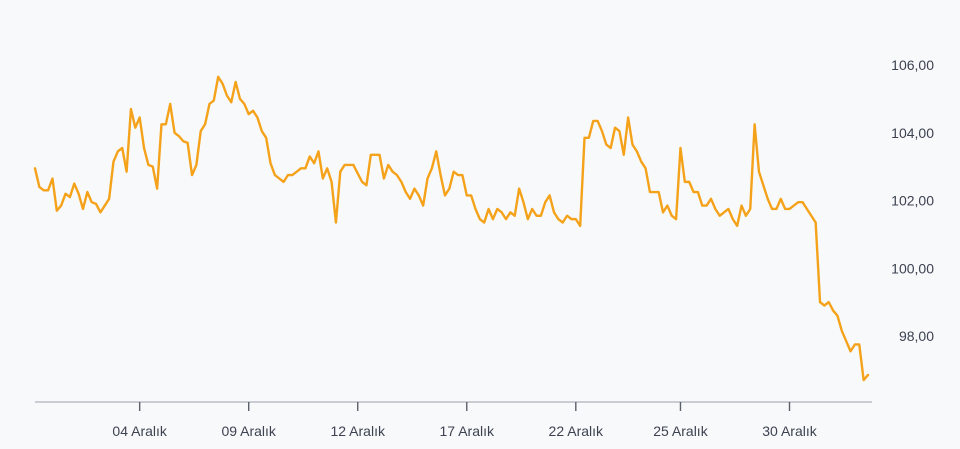 Image resolution: width=960 pixels, height=449 pixels. I want to click on x-tick-label: 30 Aralık, so click(789, 431).